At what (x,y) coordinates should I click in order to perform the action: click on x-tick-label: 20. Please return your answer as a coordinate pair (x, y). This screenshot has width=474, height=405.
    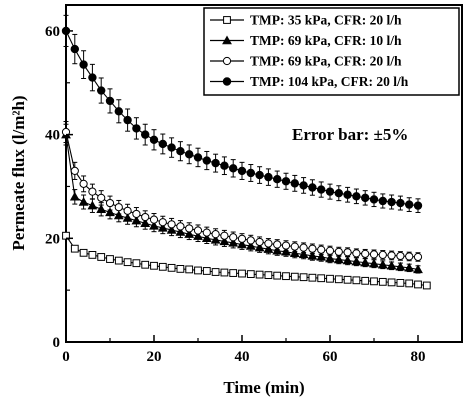
    Looking at the image, I should click on (154, 357).